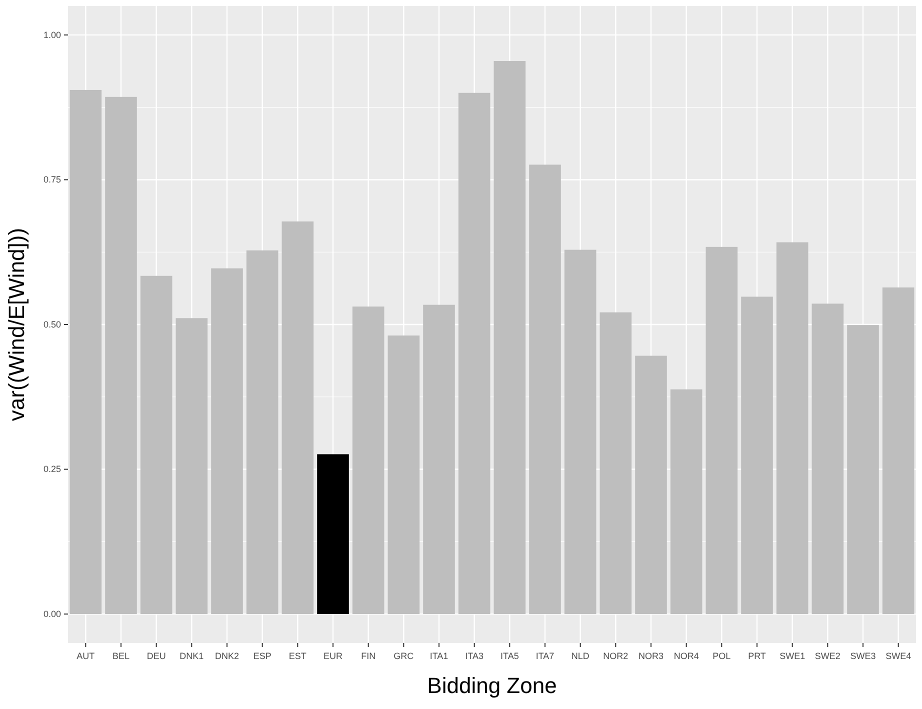 The image size is (922, 709). Describe the element at coordinates (474, 656) in the screenshot. I see `x-tick-label: ITA3` at that location.